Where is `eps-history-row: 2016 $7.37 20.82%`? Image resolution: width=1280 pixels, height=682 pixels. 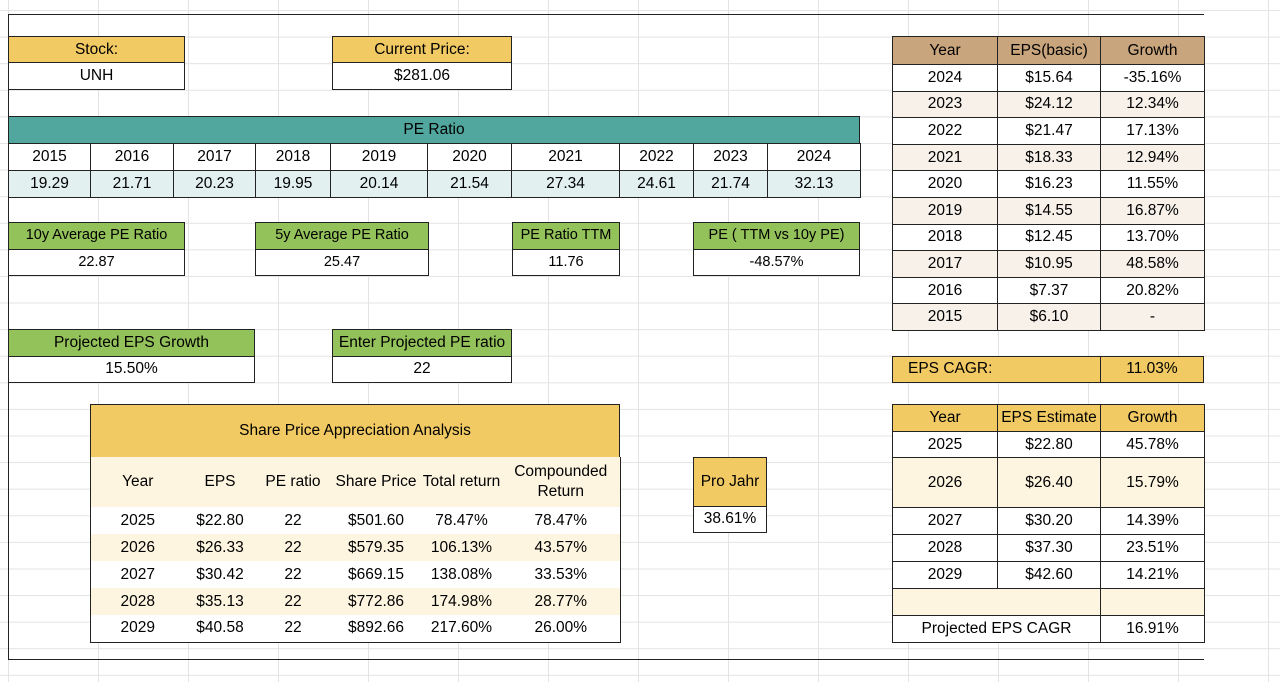
eps-history-row: 2016 $7.37 20.82% is located at coordinates (1048, 290).